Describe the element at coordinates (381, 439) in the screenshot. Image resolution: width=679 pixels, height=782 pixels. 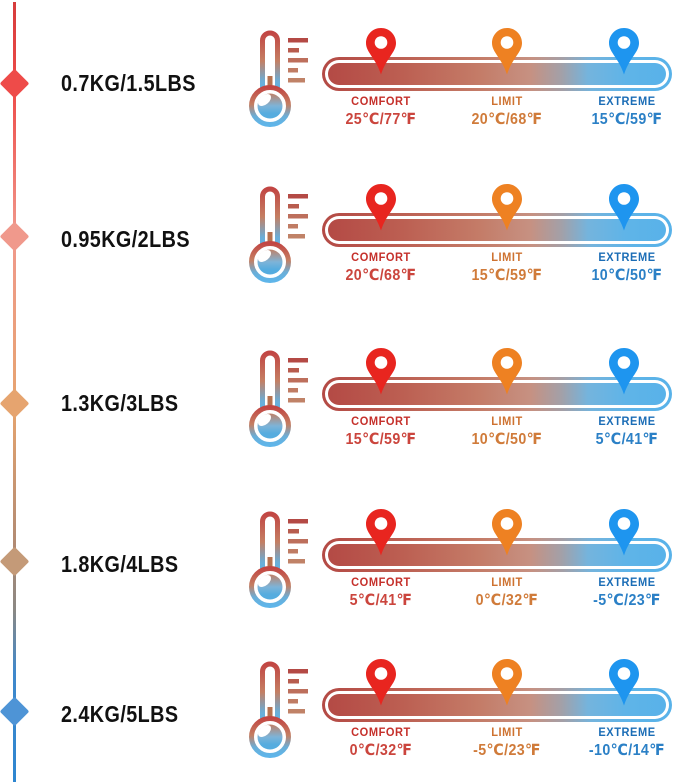
I see `comfort-temp: 15℃/59℉` at that location.